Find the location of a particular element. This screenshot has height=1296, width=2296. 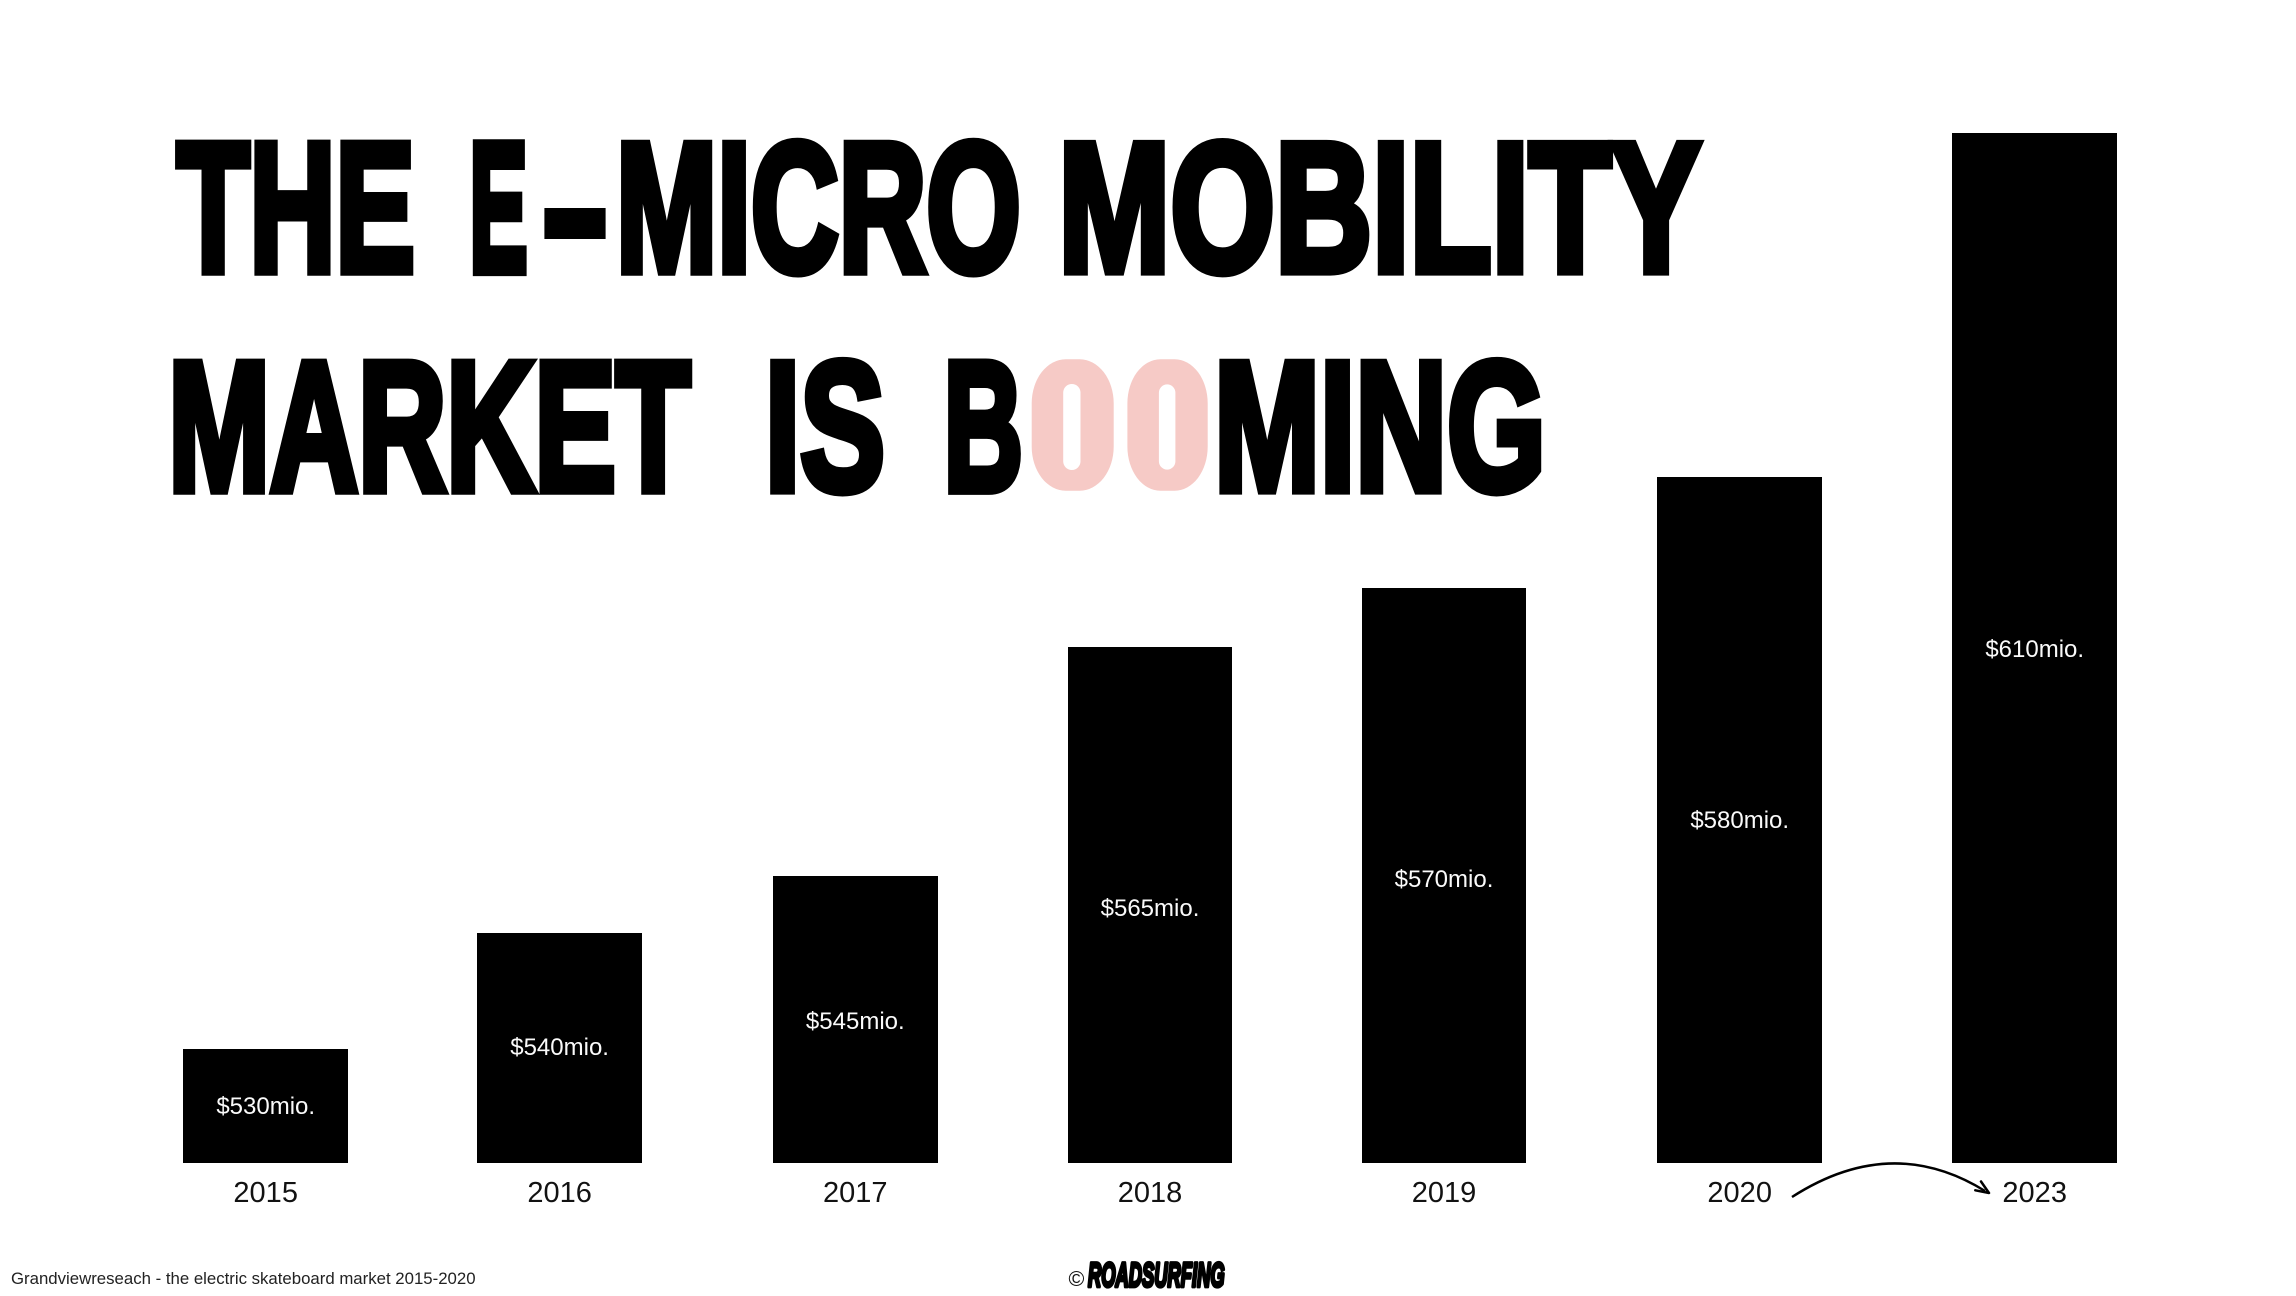

svg-text: MARKET is located at coordinates (429, 427).